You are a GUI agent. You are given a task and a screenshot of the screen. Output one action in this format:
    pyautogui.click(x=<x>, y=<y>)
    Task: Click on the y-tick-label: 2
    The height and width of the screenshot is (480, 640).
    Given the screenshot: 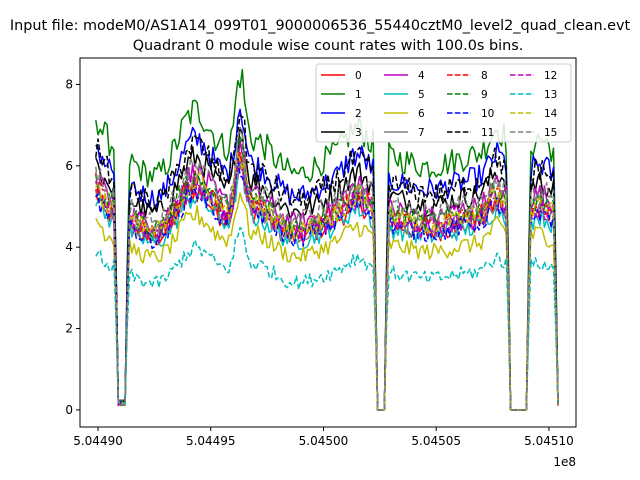 What is the action you would take?
    pyautogui.click(x=69, y=329)
    